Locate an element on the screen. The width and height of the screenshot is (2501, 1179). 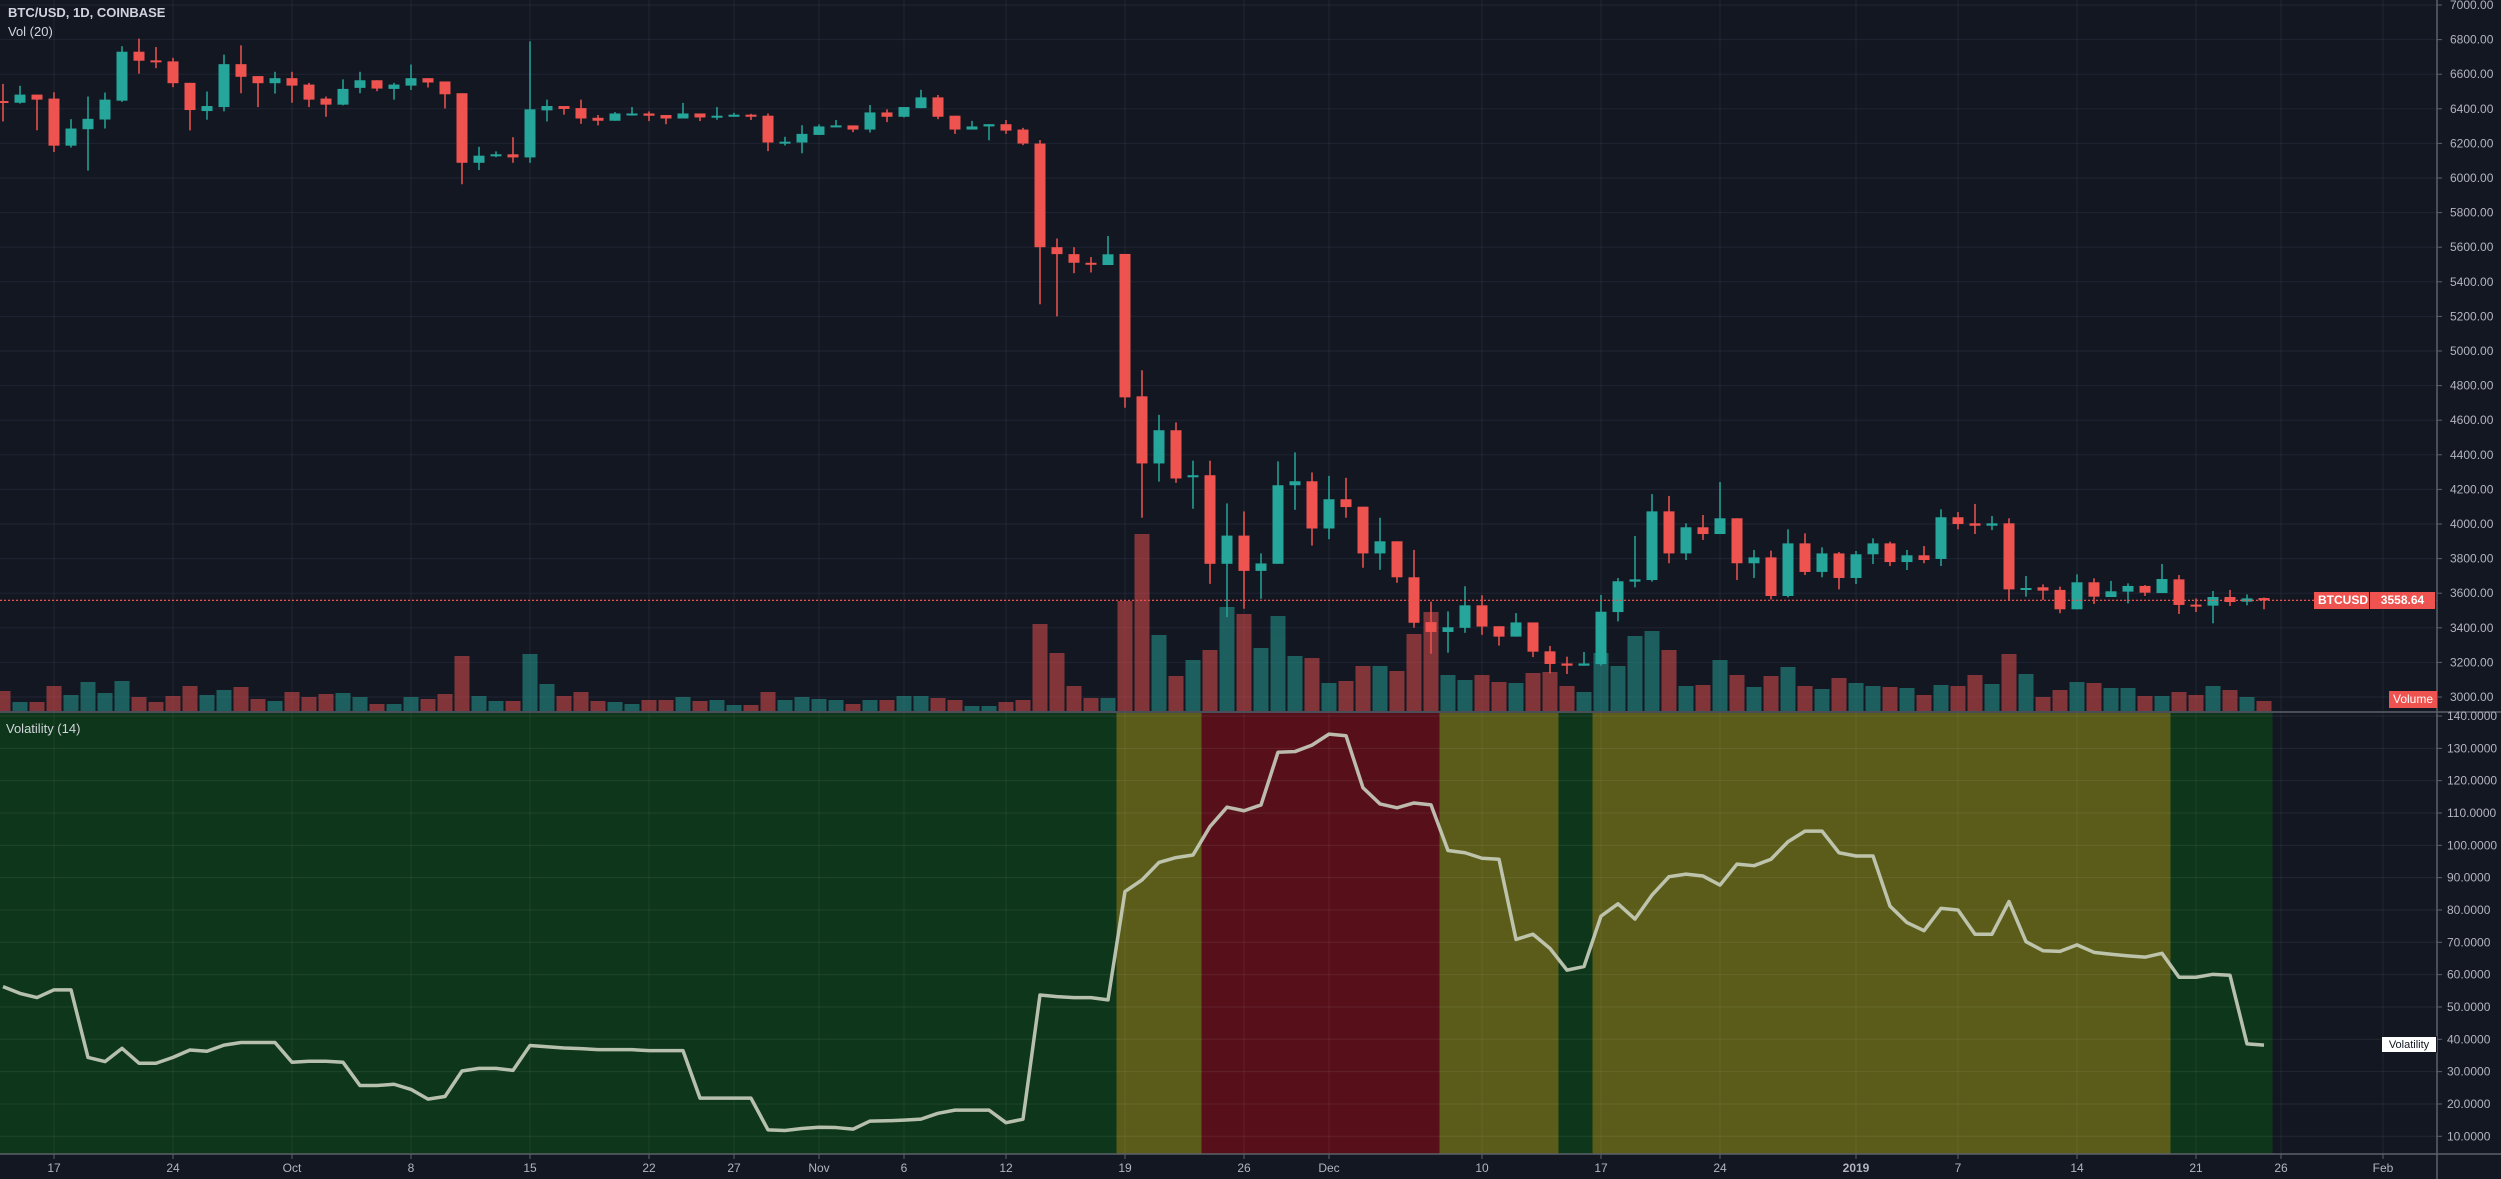
time-axis-label: 6 is located at coordinates (904, 1168).